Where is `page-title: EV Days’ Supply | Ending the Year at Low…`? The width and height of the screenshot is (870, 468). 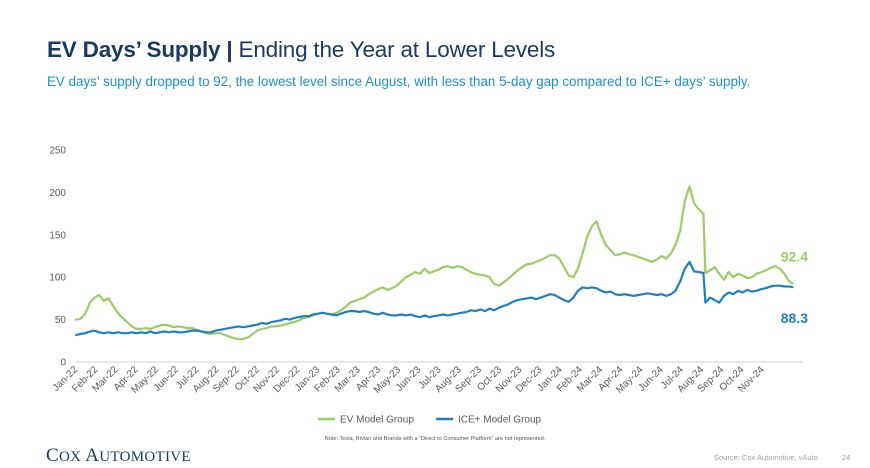
page-title: EV Days’ Supply | Ending the Year at Low… is located at coordinates (301, 50).